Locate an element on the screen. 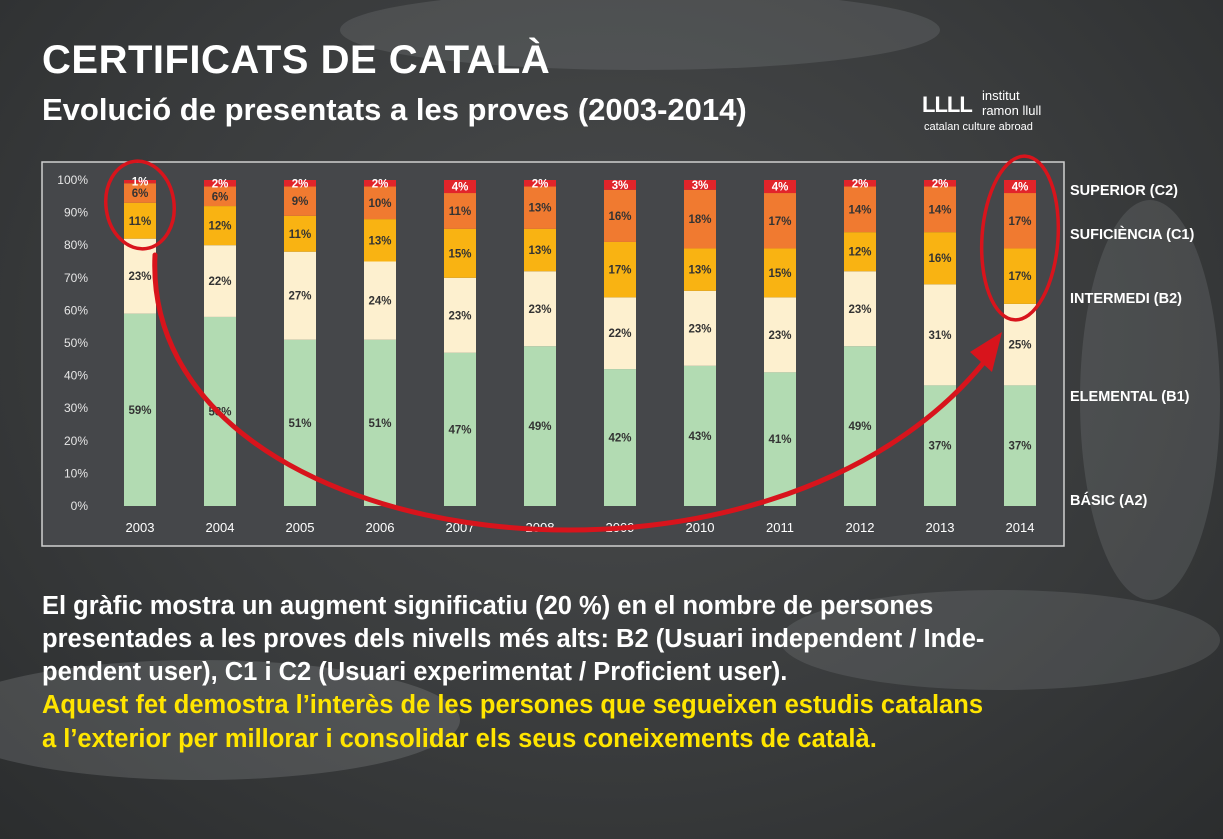  annotation-circle-2003 is located at coordinates (140, 205).